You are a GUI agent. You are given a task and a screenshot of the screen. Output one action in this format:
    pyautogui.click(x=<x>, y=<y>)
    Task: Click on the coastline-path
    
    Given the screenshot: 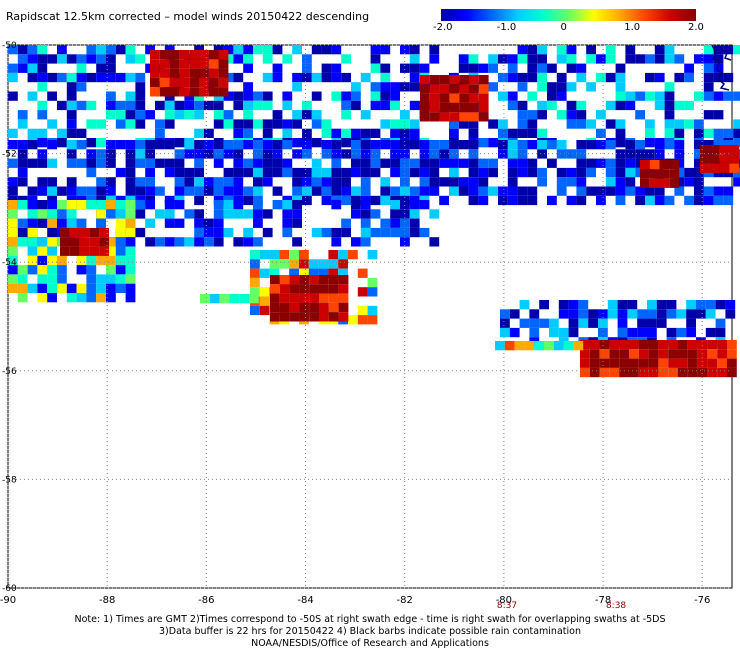 What is the action you would take?
    pyautogui.click(x=721, y=67)
    